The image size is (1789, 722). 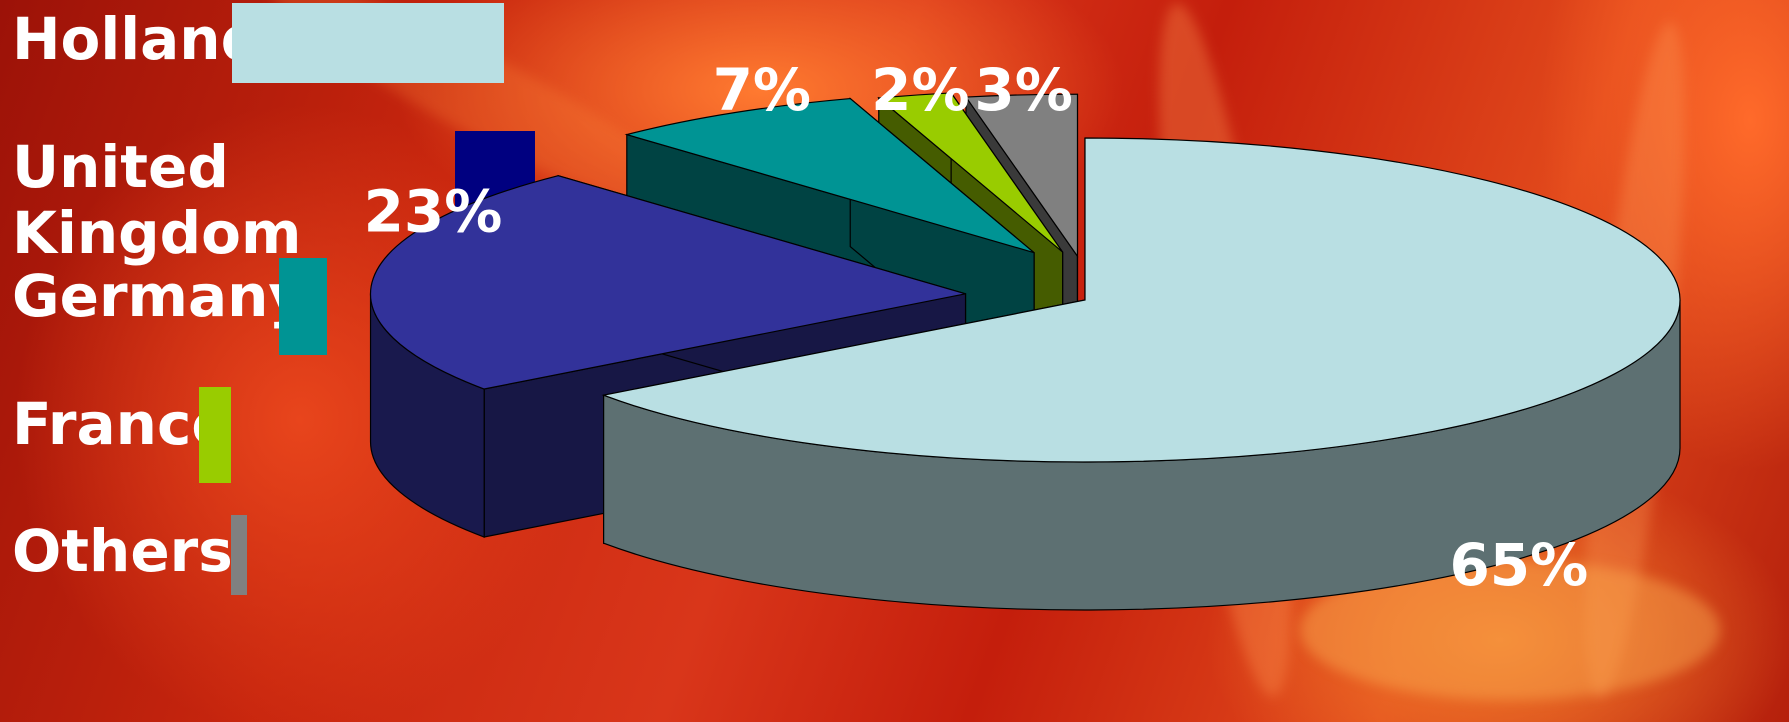 I want to click on data-label-united-kingdom: 23%, so click(x=433, y=212).